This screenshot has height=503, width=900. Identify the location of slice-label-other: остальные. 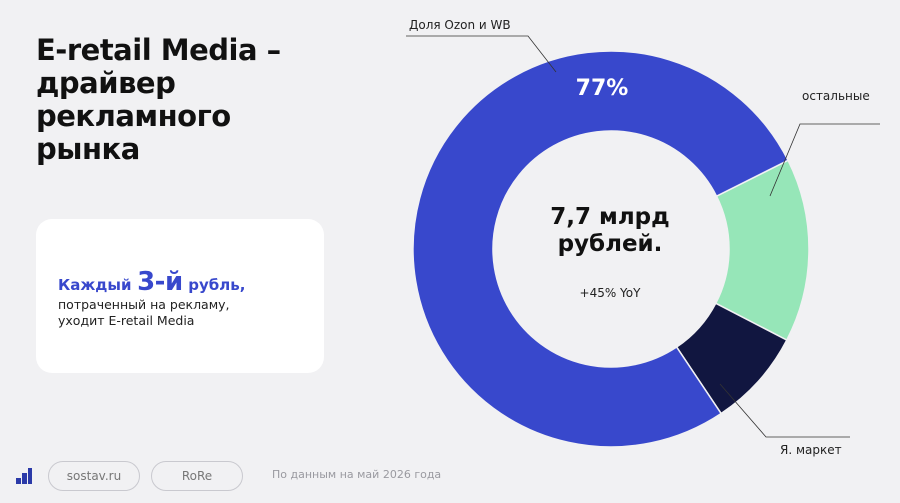
(836, 96).